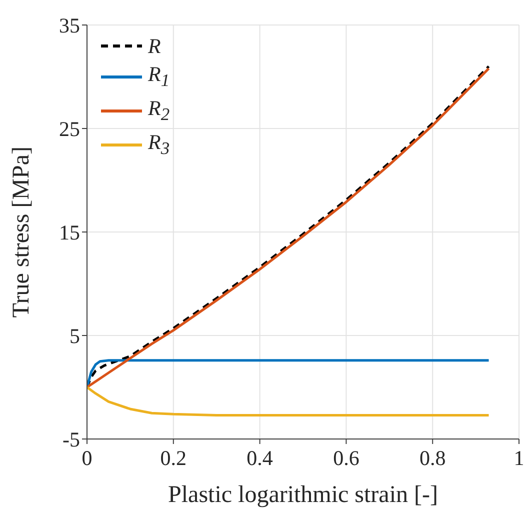  I want to click on line-series, so click(288, 401).